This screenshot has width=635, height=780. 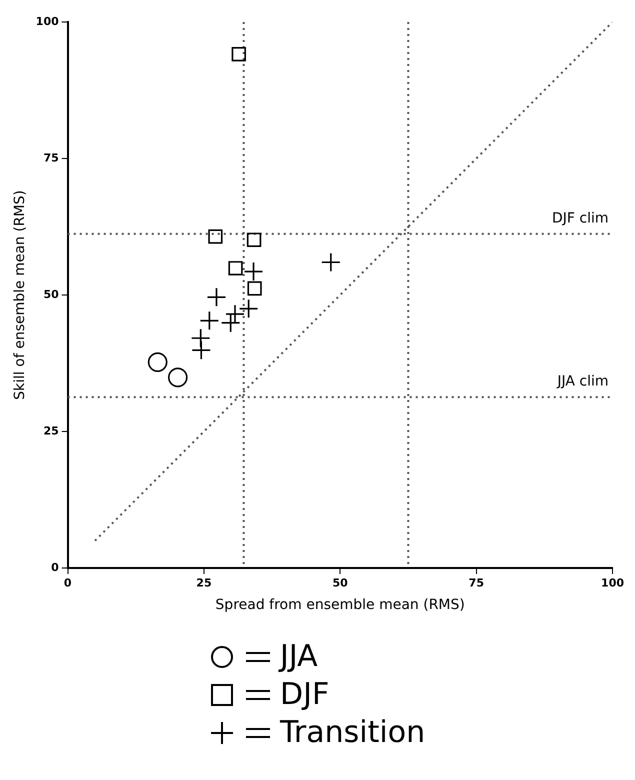 What do you see at coordinates (476, 583) in the screenshot?
I see `x-tick-label: 75` at bounding box center [476, 583].